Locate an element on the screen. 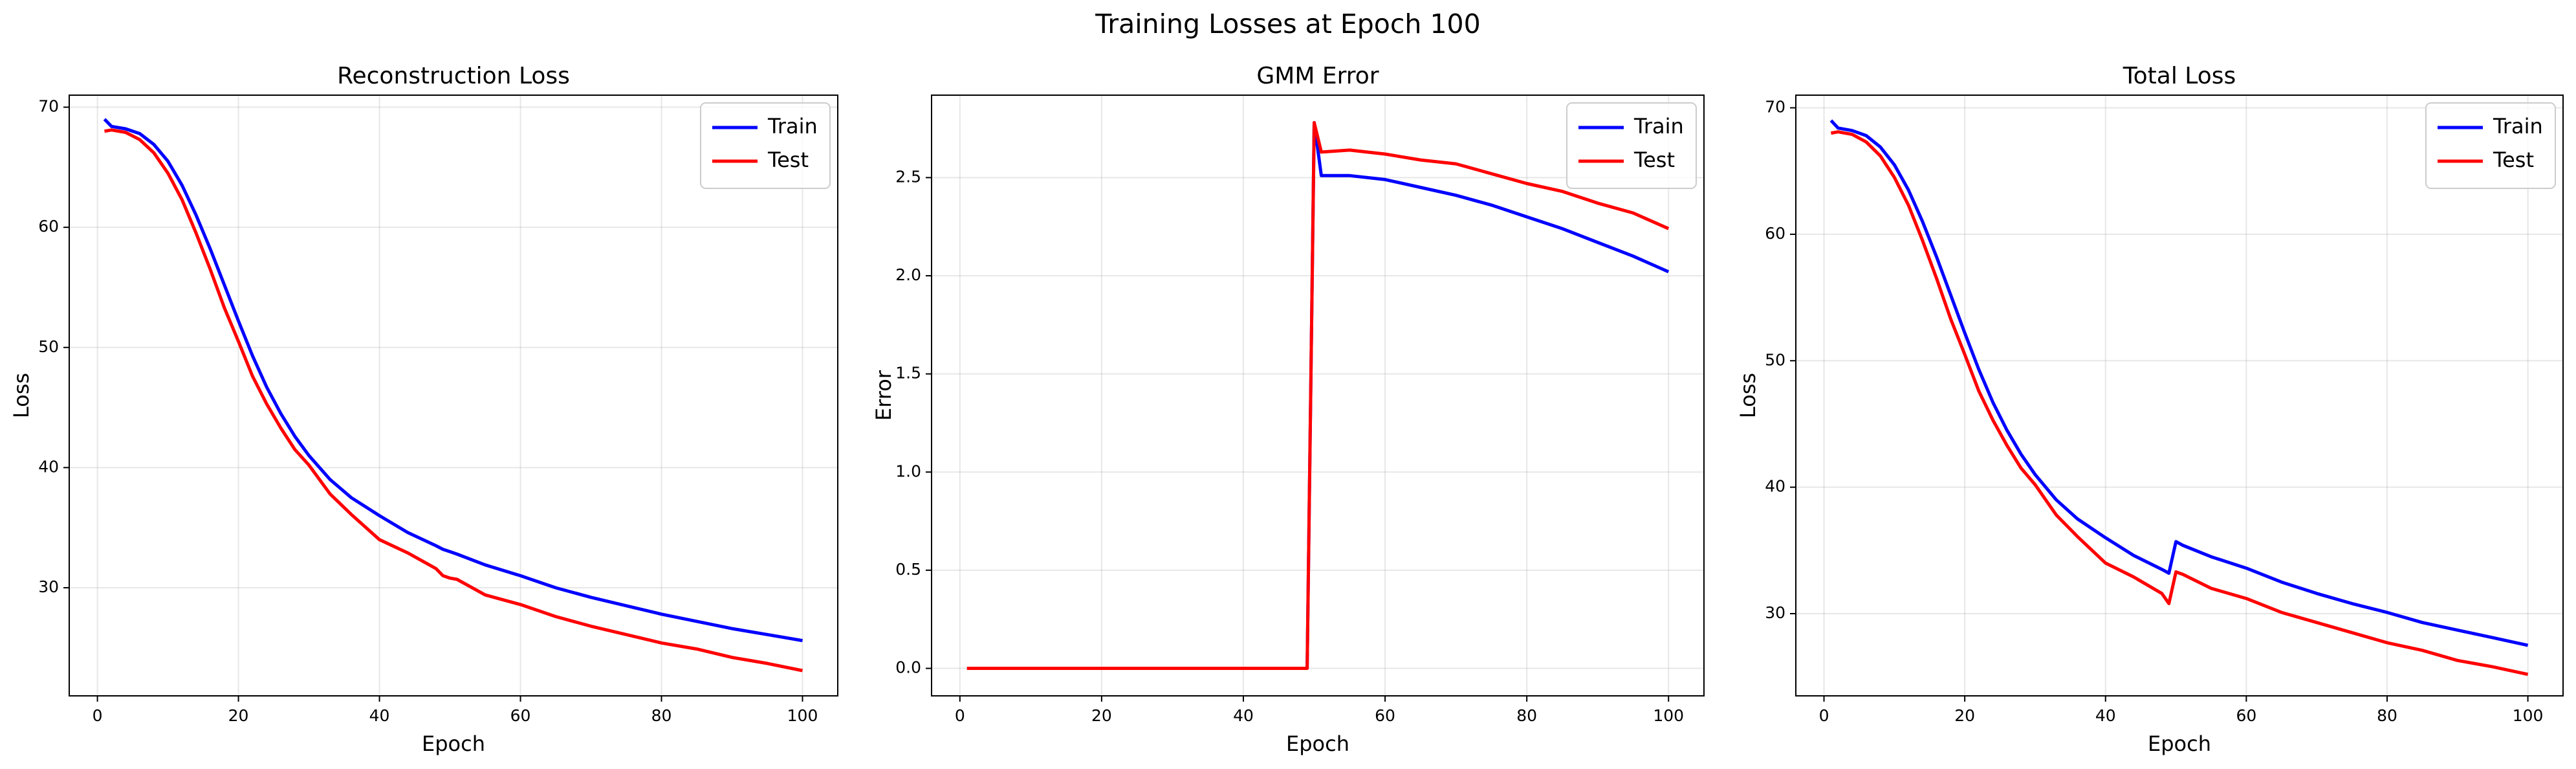  axes-title: GMM Error is located at coordinates (1317, 76).